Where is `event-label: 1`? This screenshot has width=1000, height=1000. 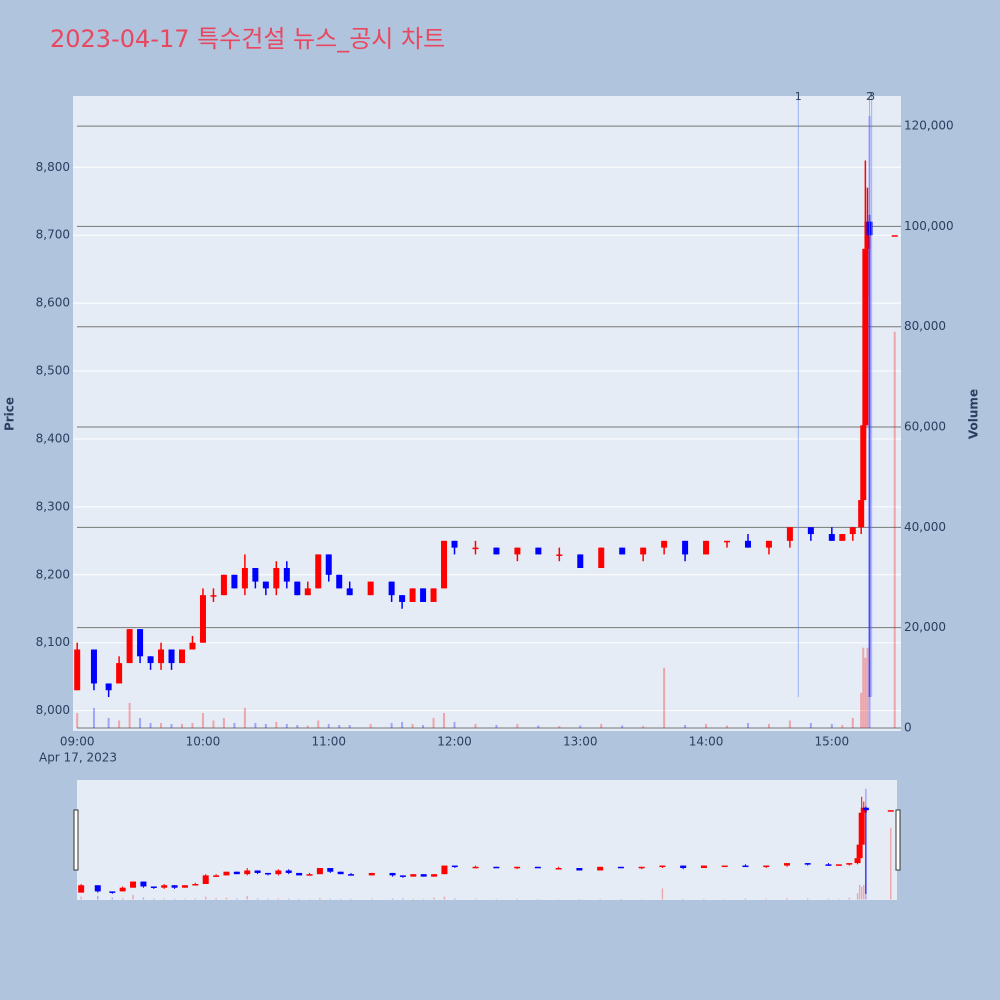
event-label: 1 is located at coordinates (798, 96).